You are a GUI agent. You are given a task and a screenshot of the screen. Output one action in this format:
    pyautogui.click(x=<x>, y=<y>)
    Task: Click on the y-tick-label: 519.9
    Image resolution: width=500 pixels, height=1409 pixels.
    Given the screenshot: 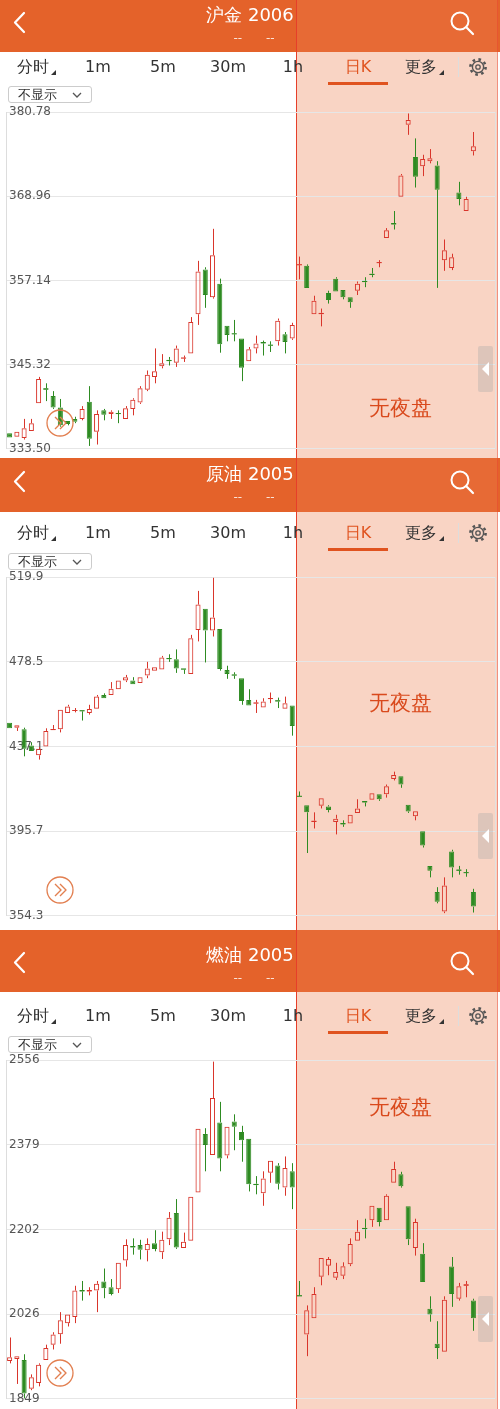 What is the action you would take?
    pyautogui.click(x=26, y=576)
    